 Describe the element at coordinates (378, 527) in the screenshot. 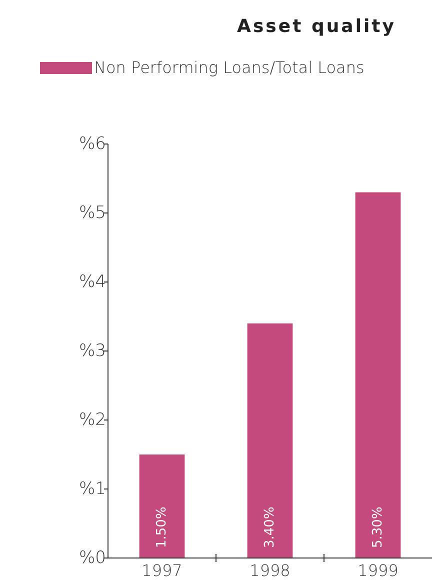

I see `data-label: 5.30%` at that location.